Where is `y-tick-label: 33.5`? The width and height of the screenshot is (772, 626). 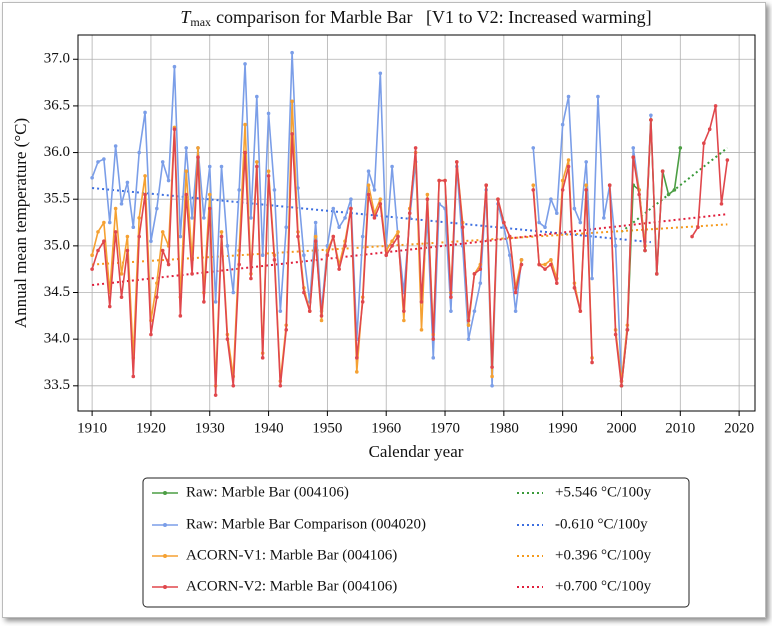
y-tick-label: 33.5 is located at coordinates (57, 385).